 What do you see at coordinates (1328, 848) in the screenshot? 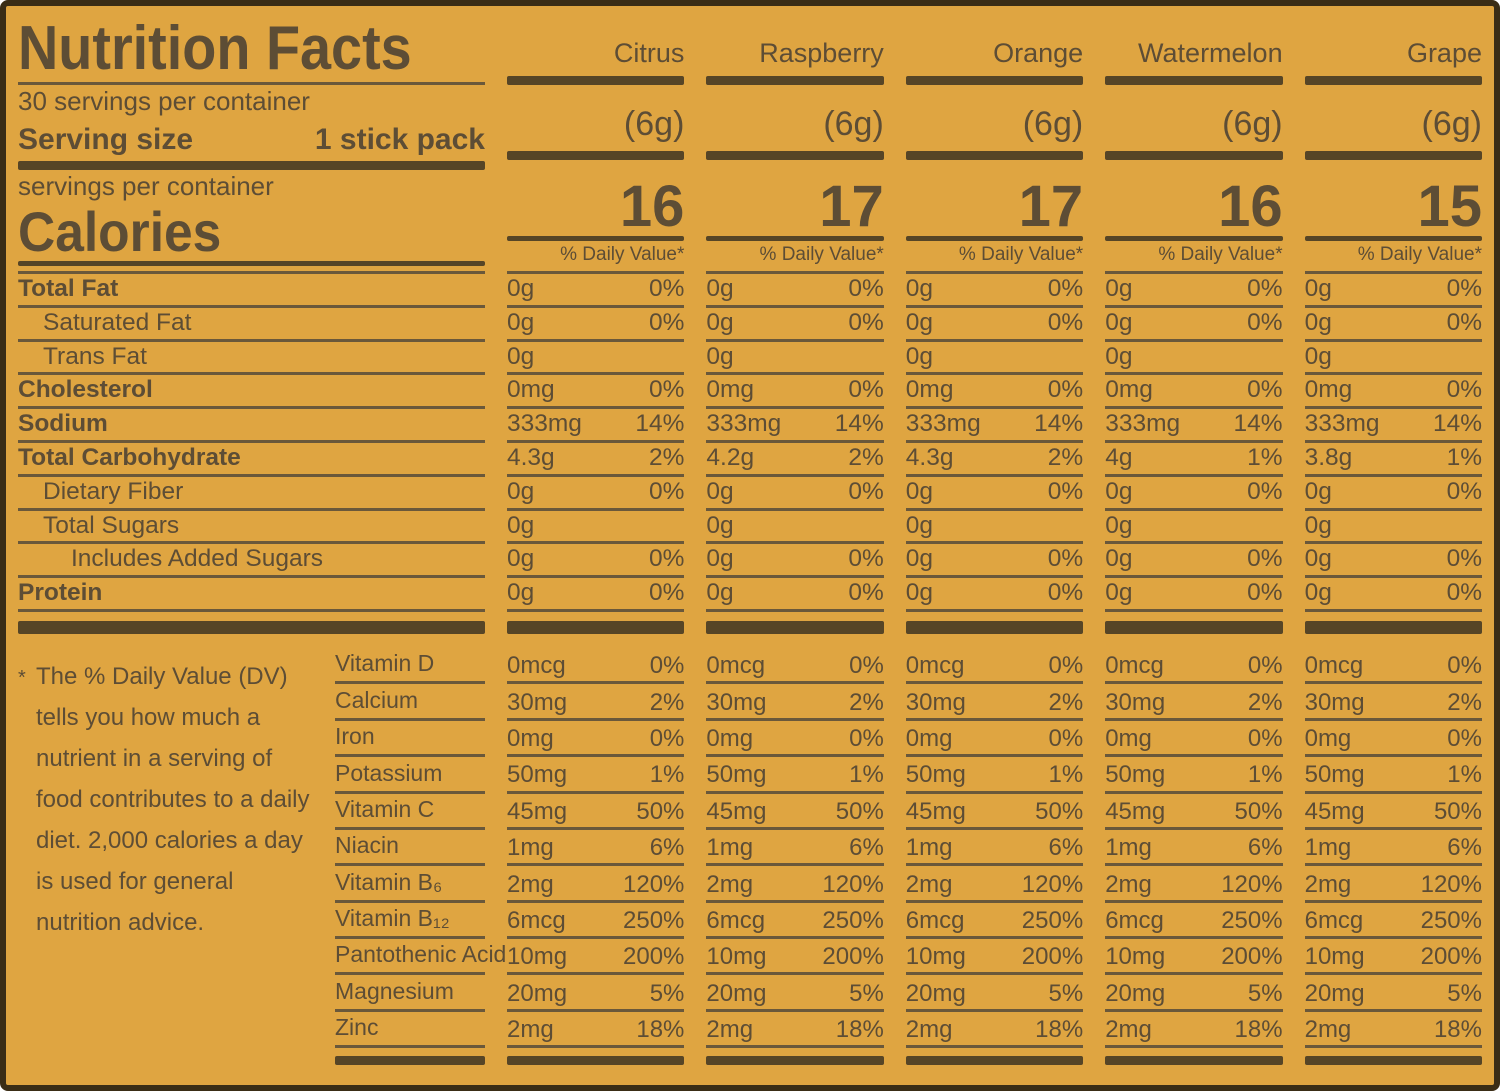
I see `vitamin-amount: 1mg` at bounding box center [1328, 848].